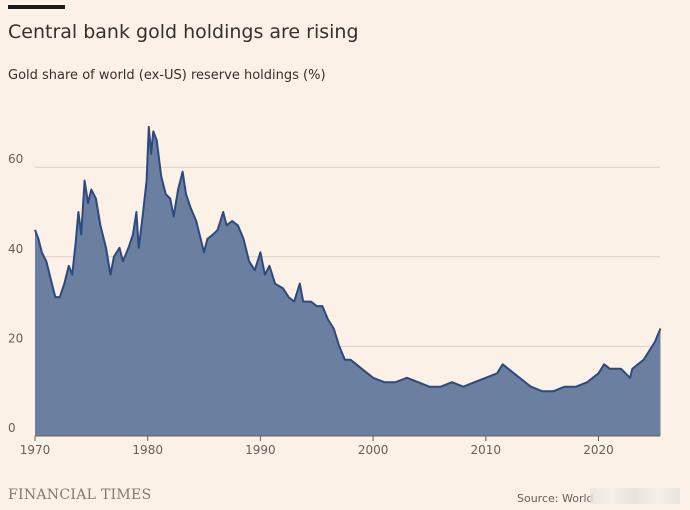 This screenshot has height=510, width=690. Describe the element at coordinates (635, 496) in the screenshot. I see `watermark-blur` at that location.